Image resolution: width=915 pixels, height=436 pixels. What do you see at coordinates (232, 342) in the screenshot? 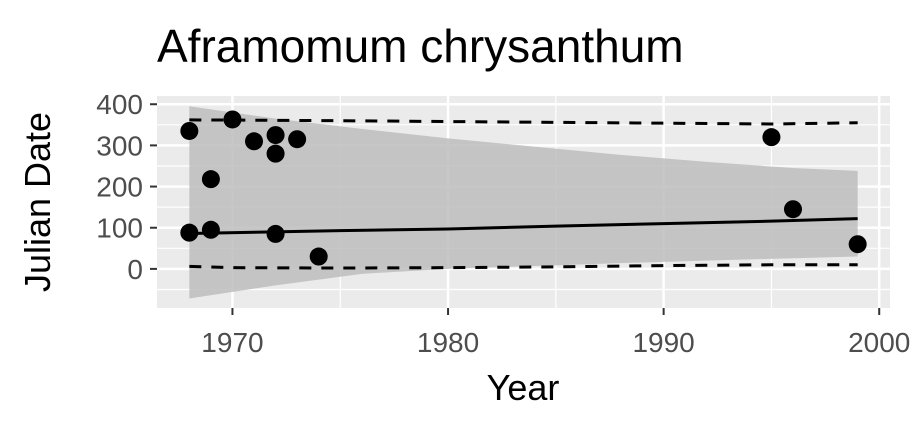
I see `x-tick-label: 1970` at bounding box center [232, 342].